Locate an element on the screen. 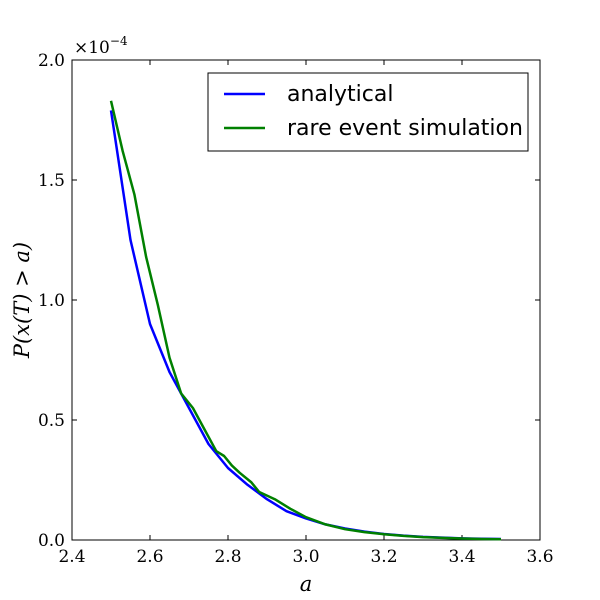 The width and height of the screenshot is (600, 600). legend-label-analytical: analytical is located at coordinates (340, 94).